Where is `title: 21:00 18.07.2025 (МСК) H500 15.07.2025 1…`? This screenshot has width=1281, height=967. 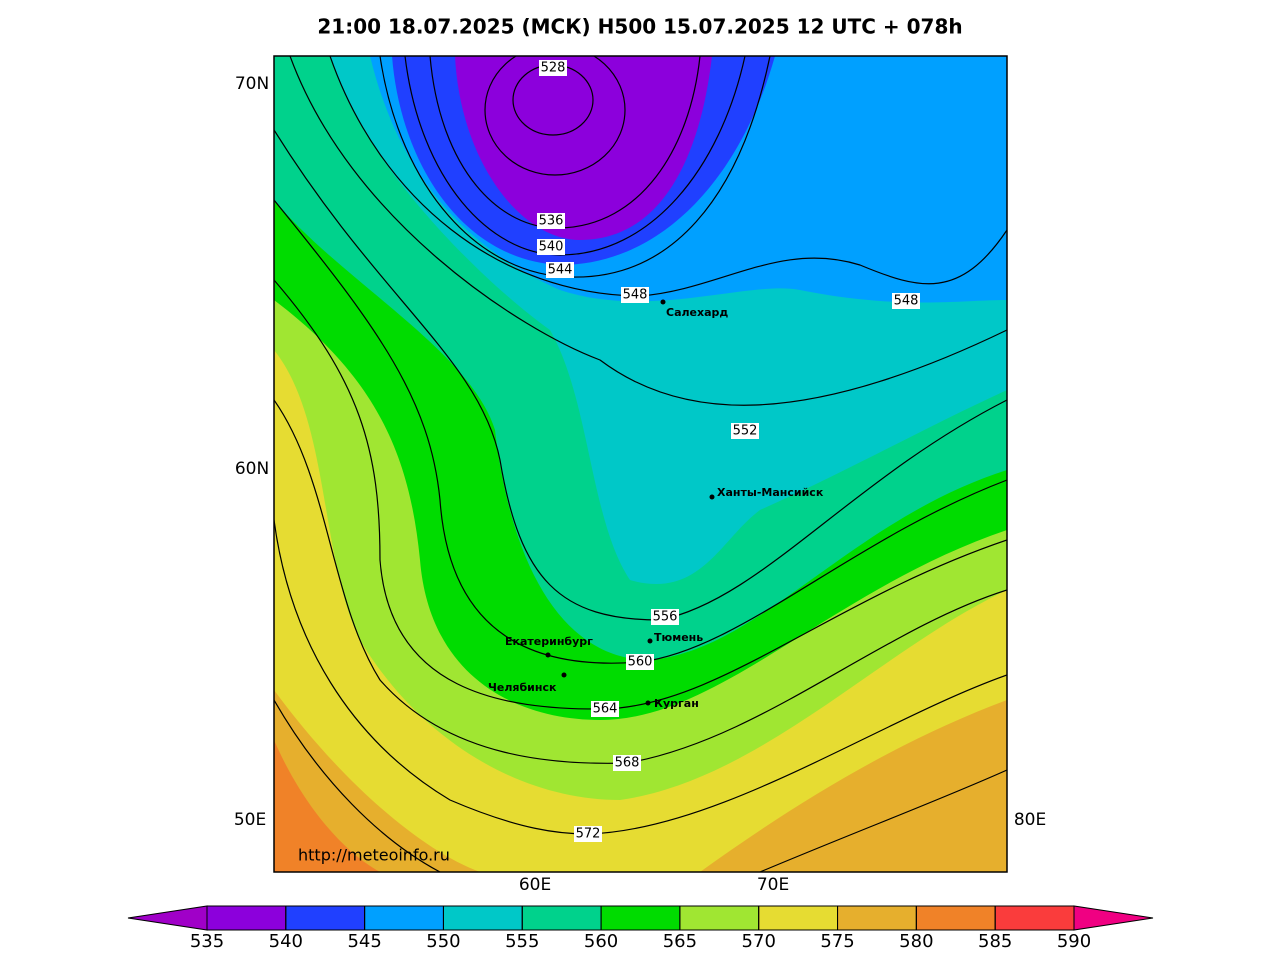 title: 21:00 18.07.2025 (МСК) H500 15.07.2025 1… is located at coordinates (639, 27).